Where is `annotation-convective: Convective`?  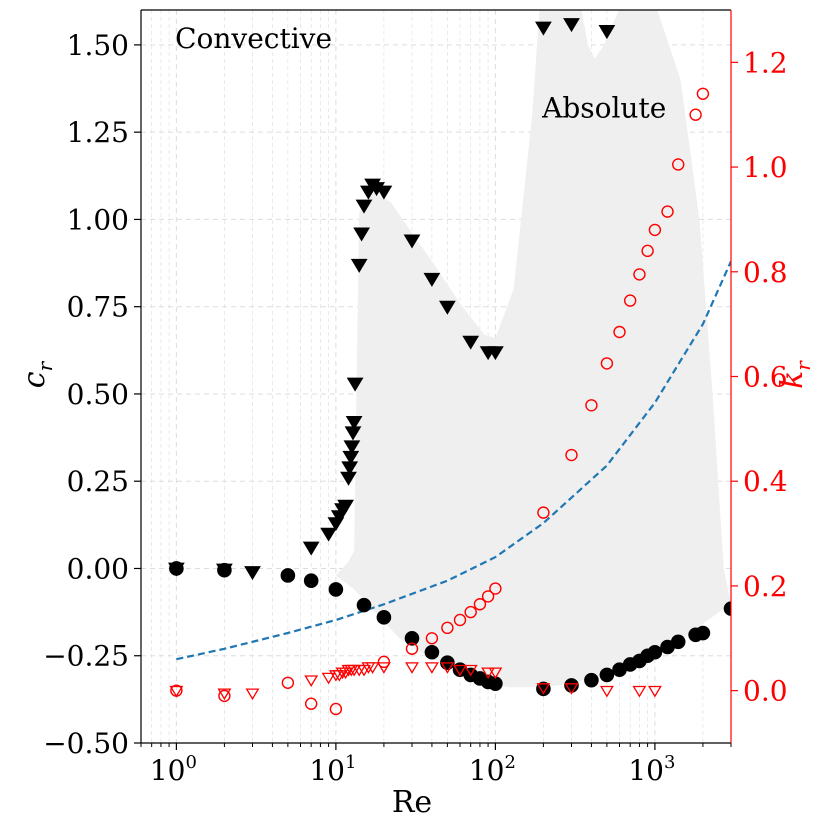
annotation-convective: Convective is located at coordinates (253, 38).